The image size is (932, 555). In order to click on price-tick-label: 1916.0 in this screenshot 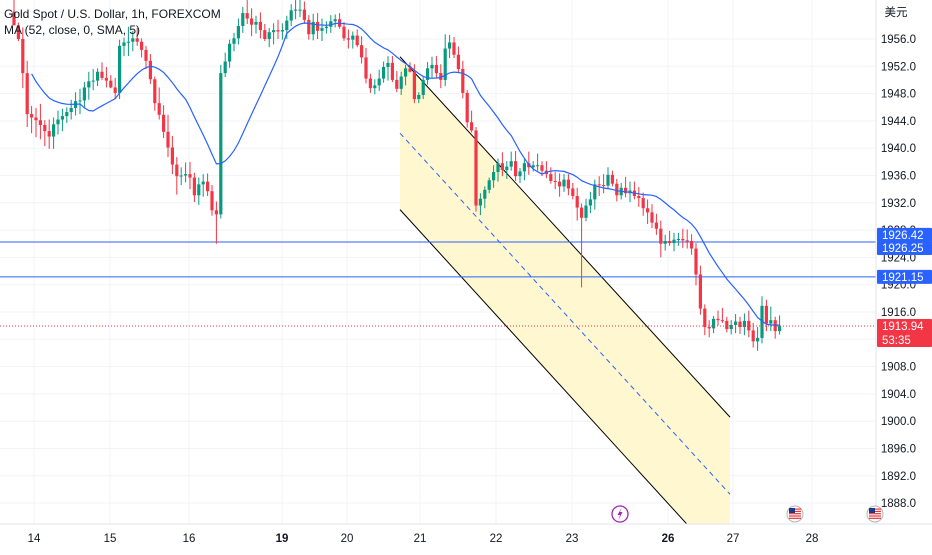, I will do `click(898, 313)`.